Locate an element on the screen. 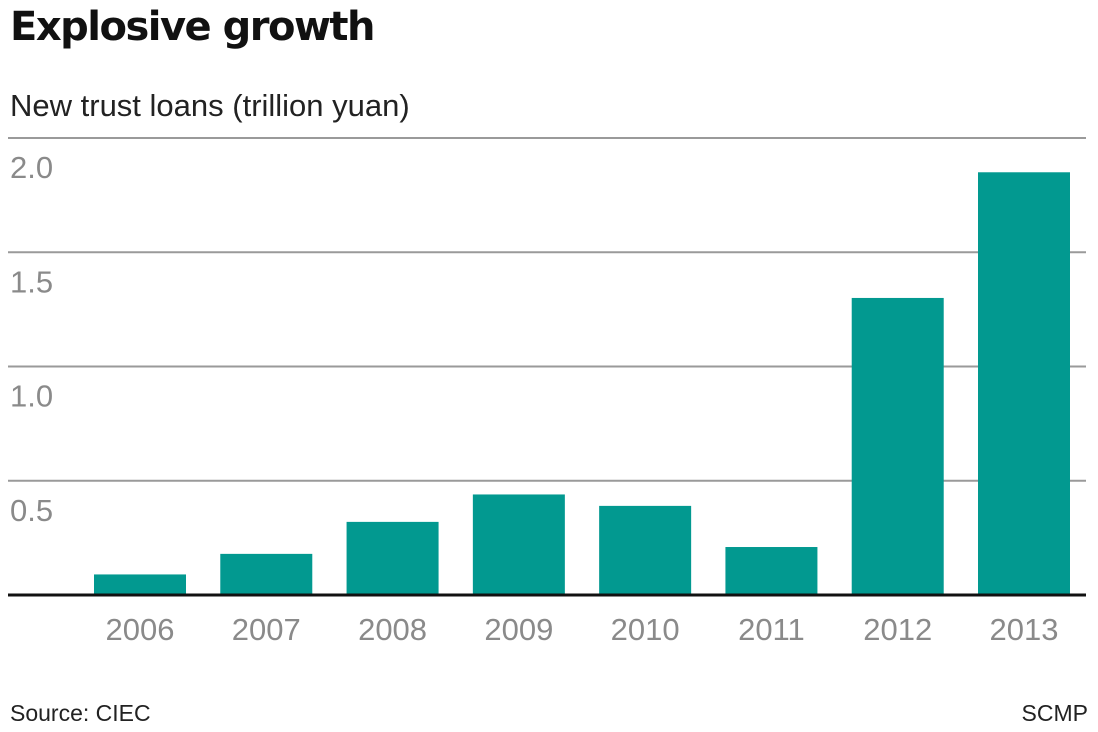 This screenshot has width=1098, height=732. y-tick-label: 2.0 is located at coordinates (31, 167).